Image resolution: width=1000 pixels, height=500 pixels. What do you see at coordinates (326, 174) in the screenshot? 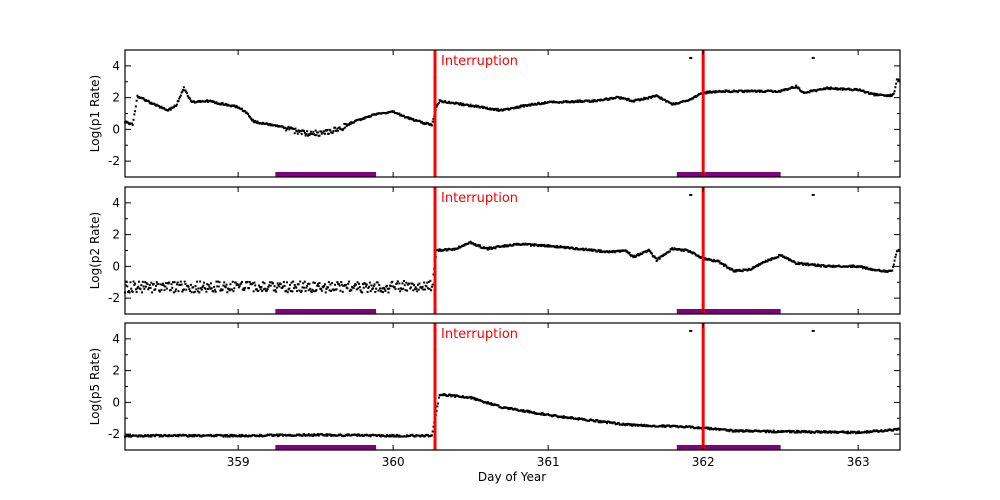
I see `purple-bar` at bounding box center [326, 174].